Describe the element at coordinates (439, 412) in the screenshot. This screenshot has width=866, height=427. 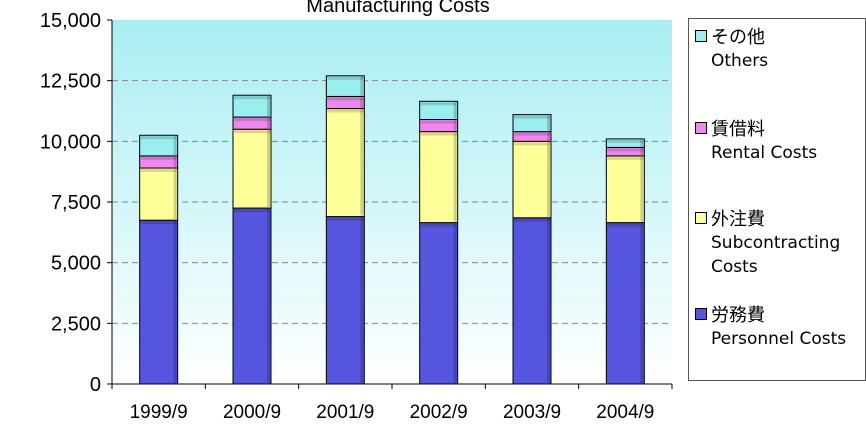
I see `x-tick-label: 2002/9` at that location.